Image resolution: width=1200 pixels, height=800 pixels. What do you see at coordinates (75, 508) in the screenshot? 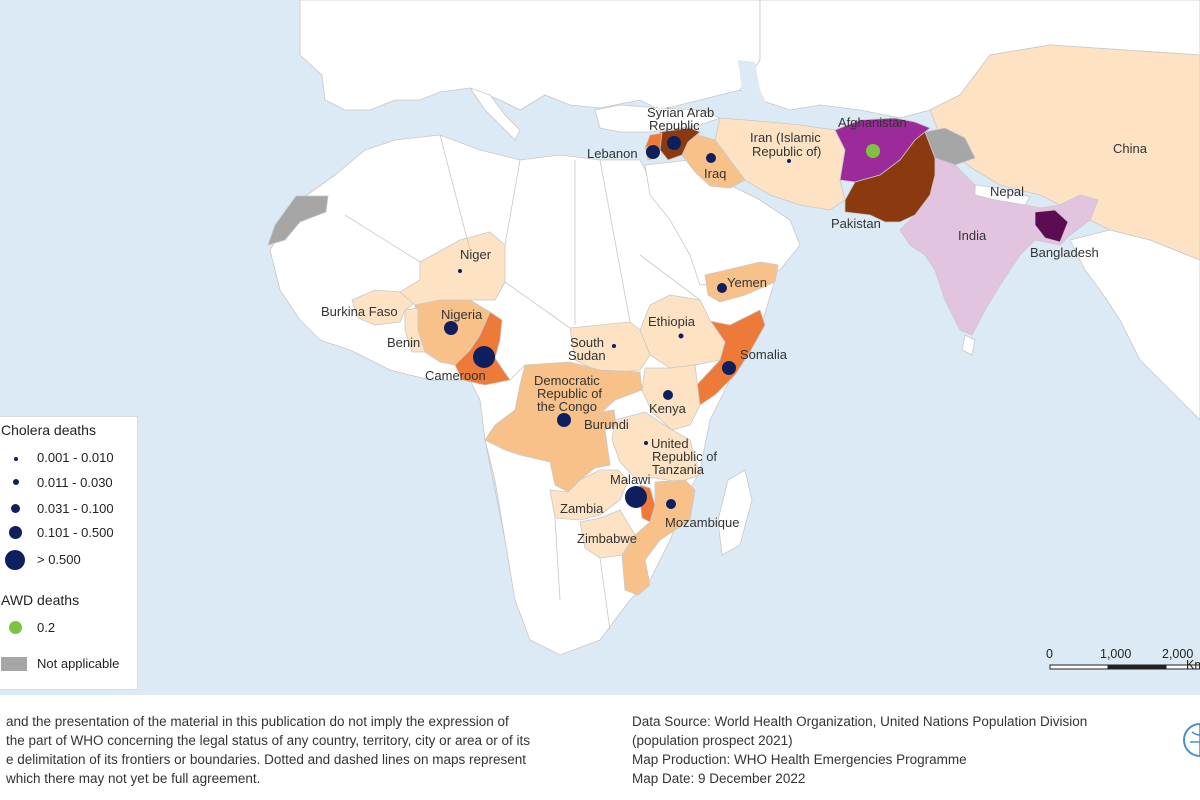
I see `legend-class-3: 0.031 - 0.100` at bounding box center [75, 508].